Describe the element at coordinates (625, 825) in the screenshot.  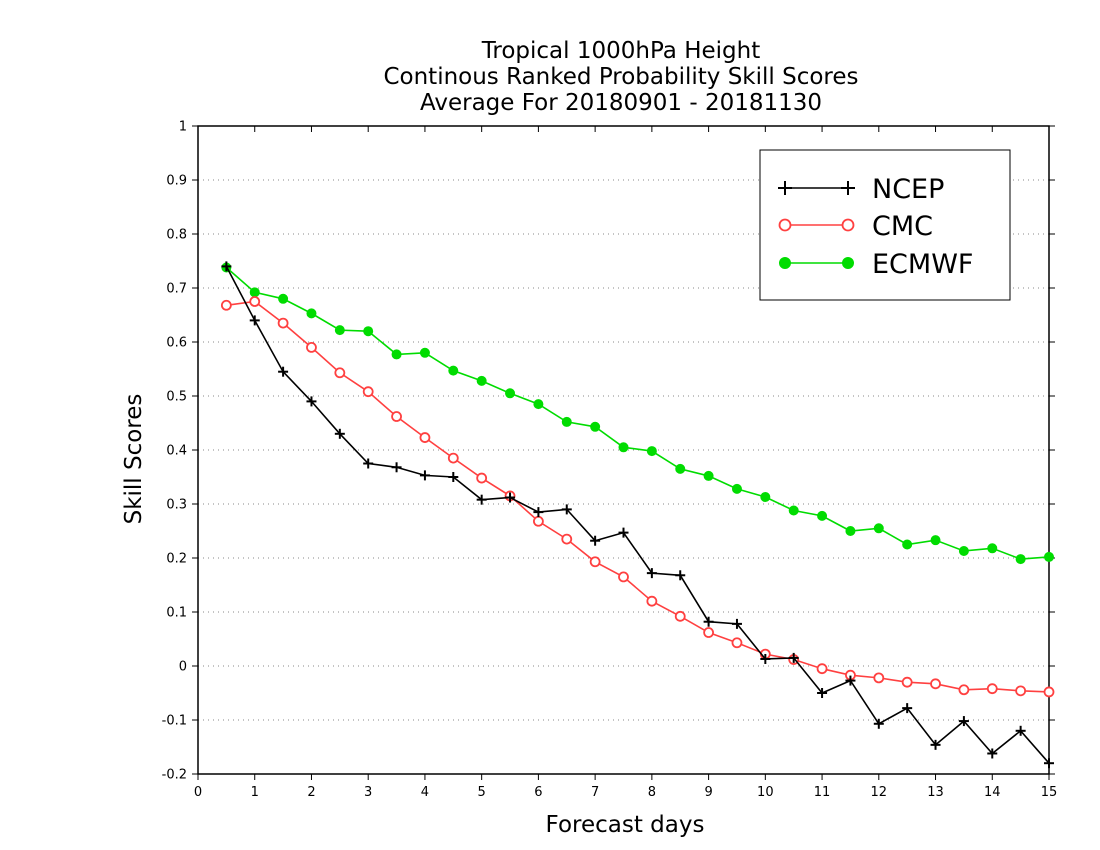
I see `x-axis-label: Forecast days` at that location.